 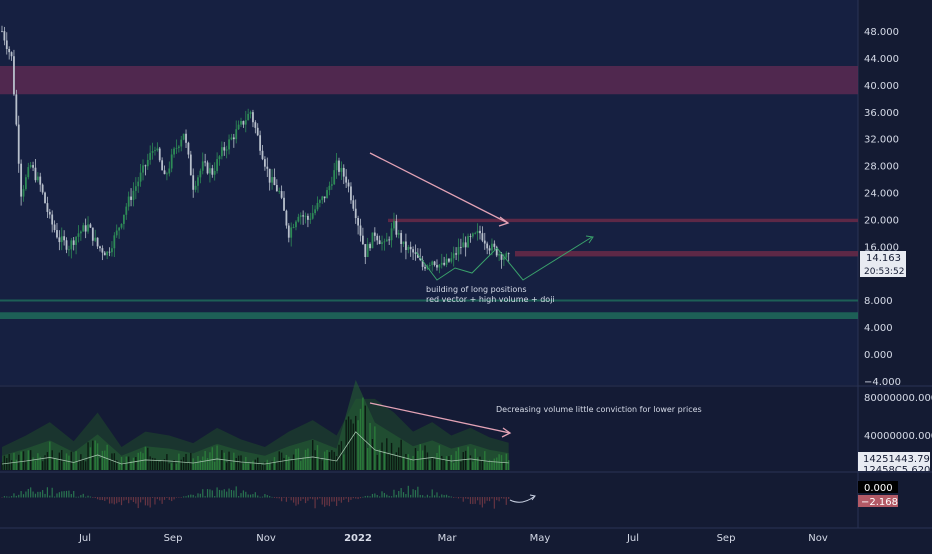 I want to click on volume-trend-arrow, so click(x=440, y=418).